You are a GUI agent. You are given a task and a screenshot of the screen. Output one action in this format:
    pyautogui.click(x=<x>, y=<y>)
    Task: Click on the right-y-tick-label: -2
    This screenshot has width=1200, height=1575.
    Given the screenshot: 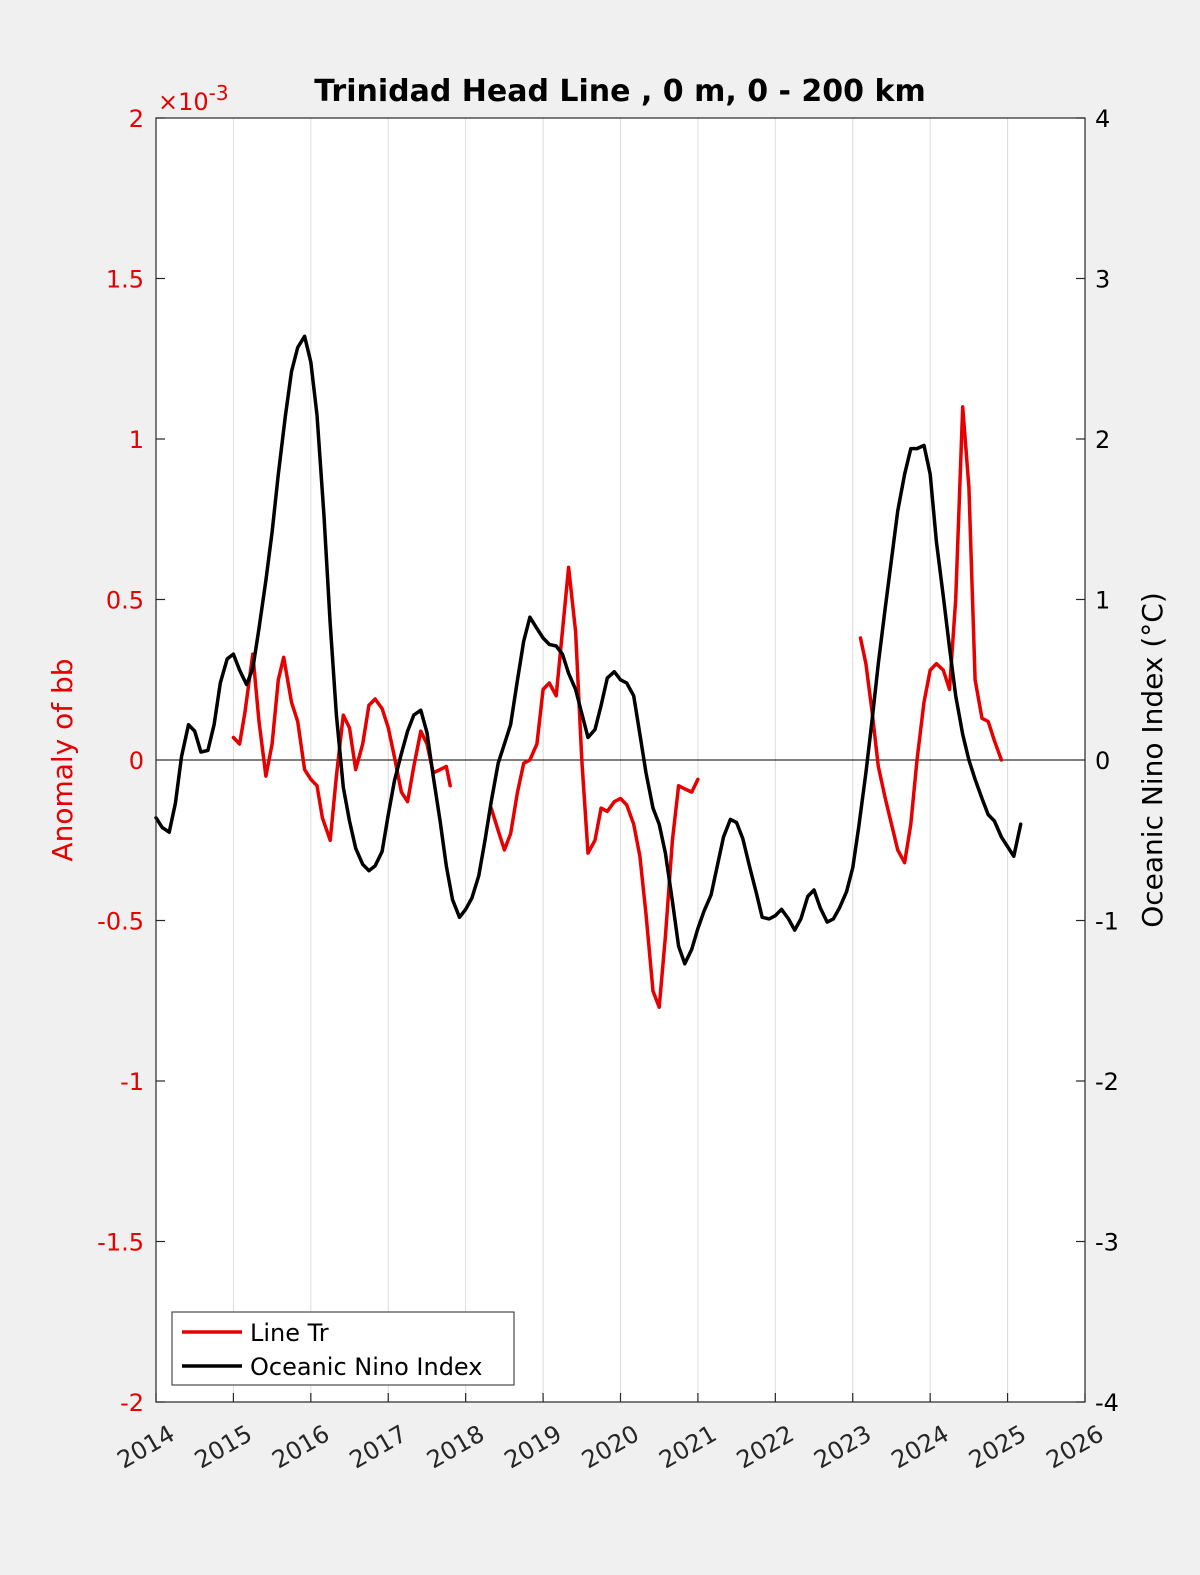 What is the action you would take?
    pyautogui.click(x=1107, y=1082)
    